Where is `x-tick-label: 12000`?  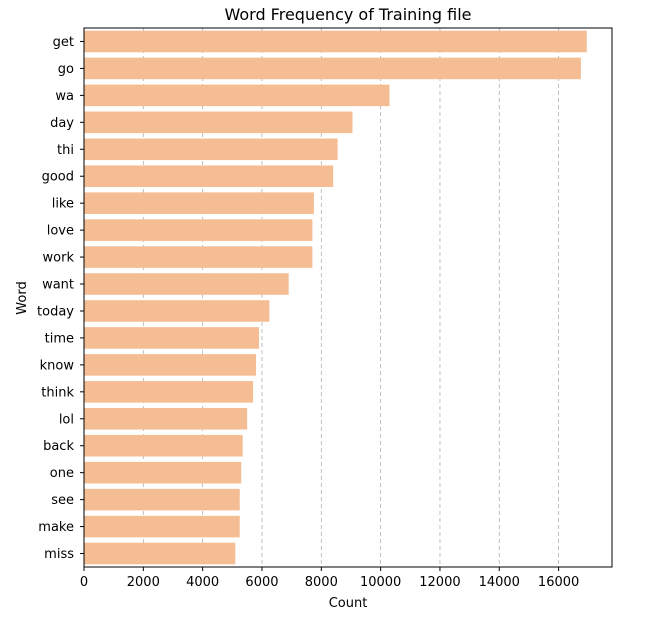 x-tick-label: 12000 is located at coordinates (439, 582).